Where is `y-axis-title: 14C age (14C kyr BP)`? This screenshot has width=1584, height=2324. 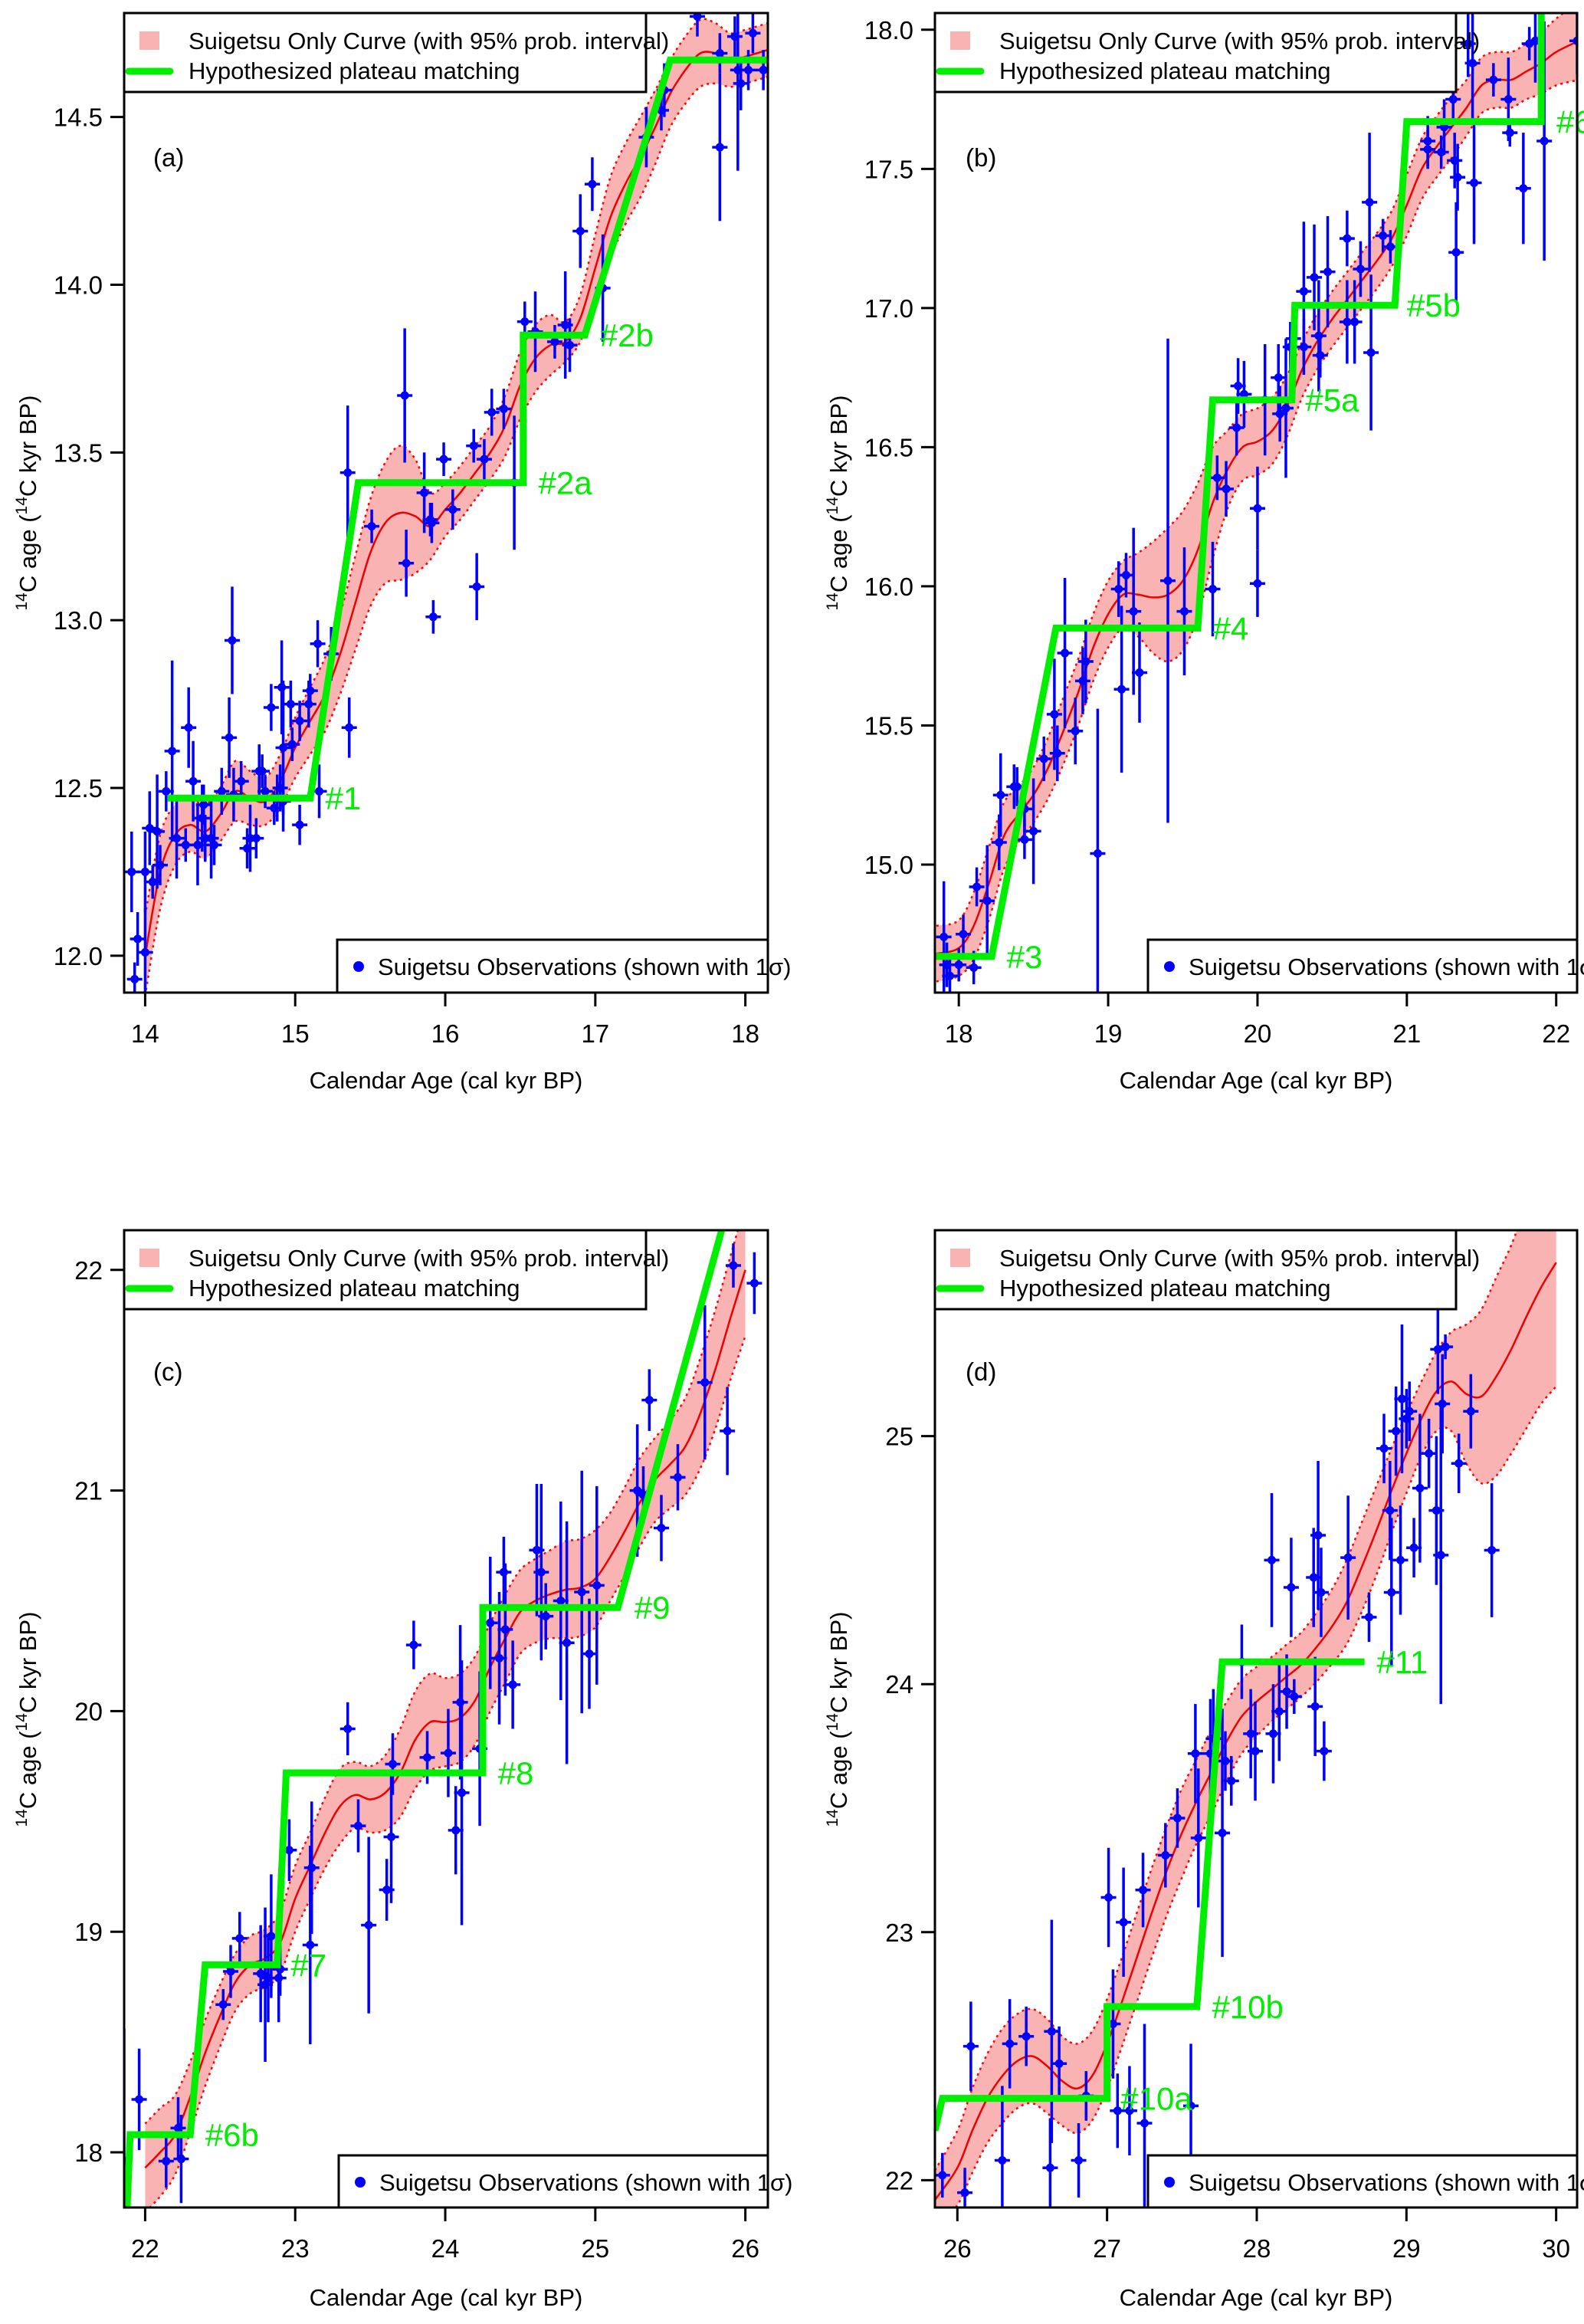 y-axis-title: 14C age (14C kyr BP) is located at coordinates (27, 1719).